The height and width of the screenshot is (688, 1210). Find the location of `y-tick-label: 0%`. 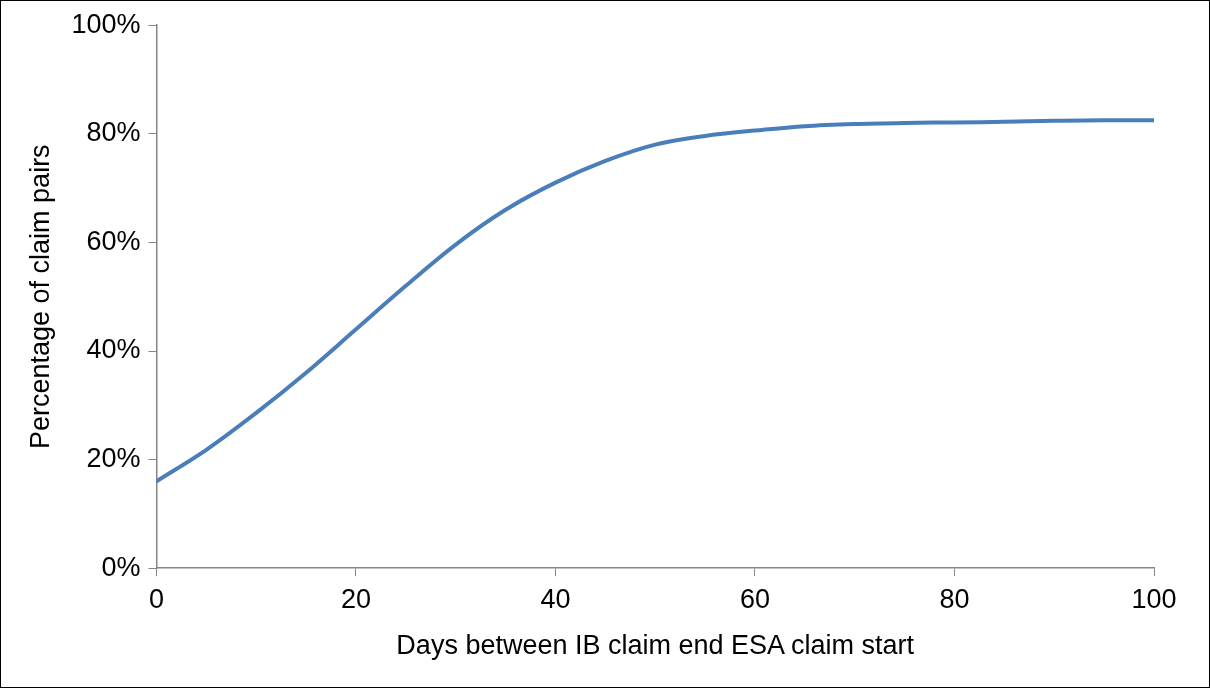

y-tick-label: 0% is located at coordinates (121, 566).